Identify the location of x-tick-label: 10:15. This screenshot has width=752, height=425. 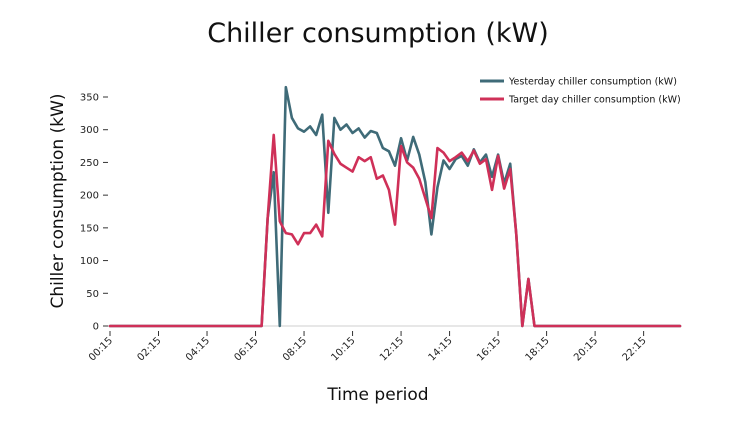
(344, 349).